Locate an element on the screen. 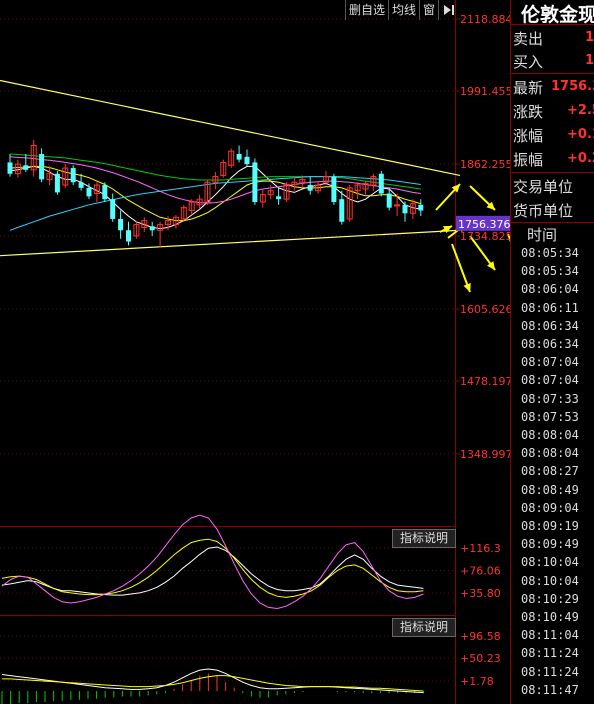  indicator1-tick-label: +35.80 is located at coordinates (480, 593).